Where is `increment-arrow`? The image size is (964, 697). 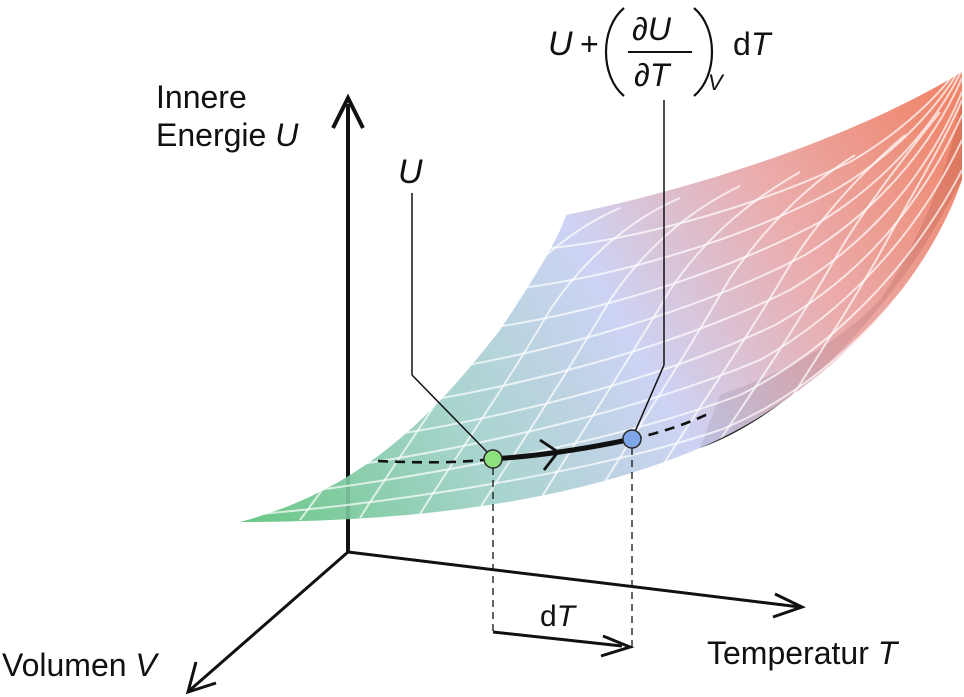
increment-arrow is located at coordinates (557, 639).